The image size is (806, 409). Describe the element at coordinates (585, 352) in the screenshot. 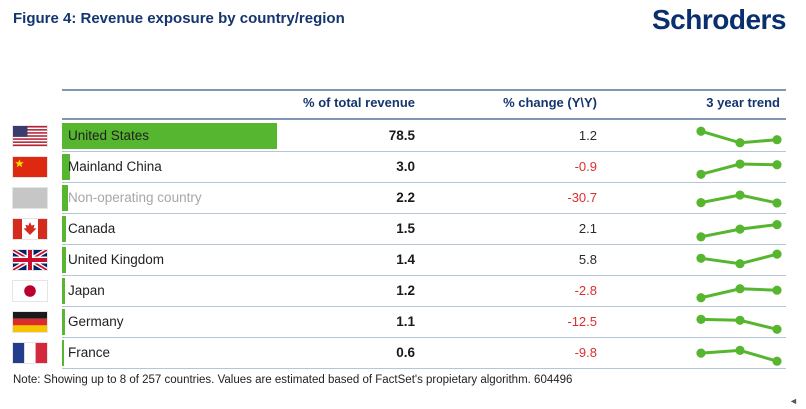

I see `change-value: -9.8` at that location.